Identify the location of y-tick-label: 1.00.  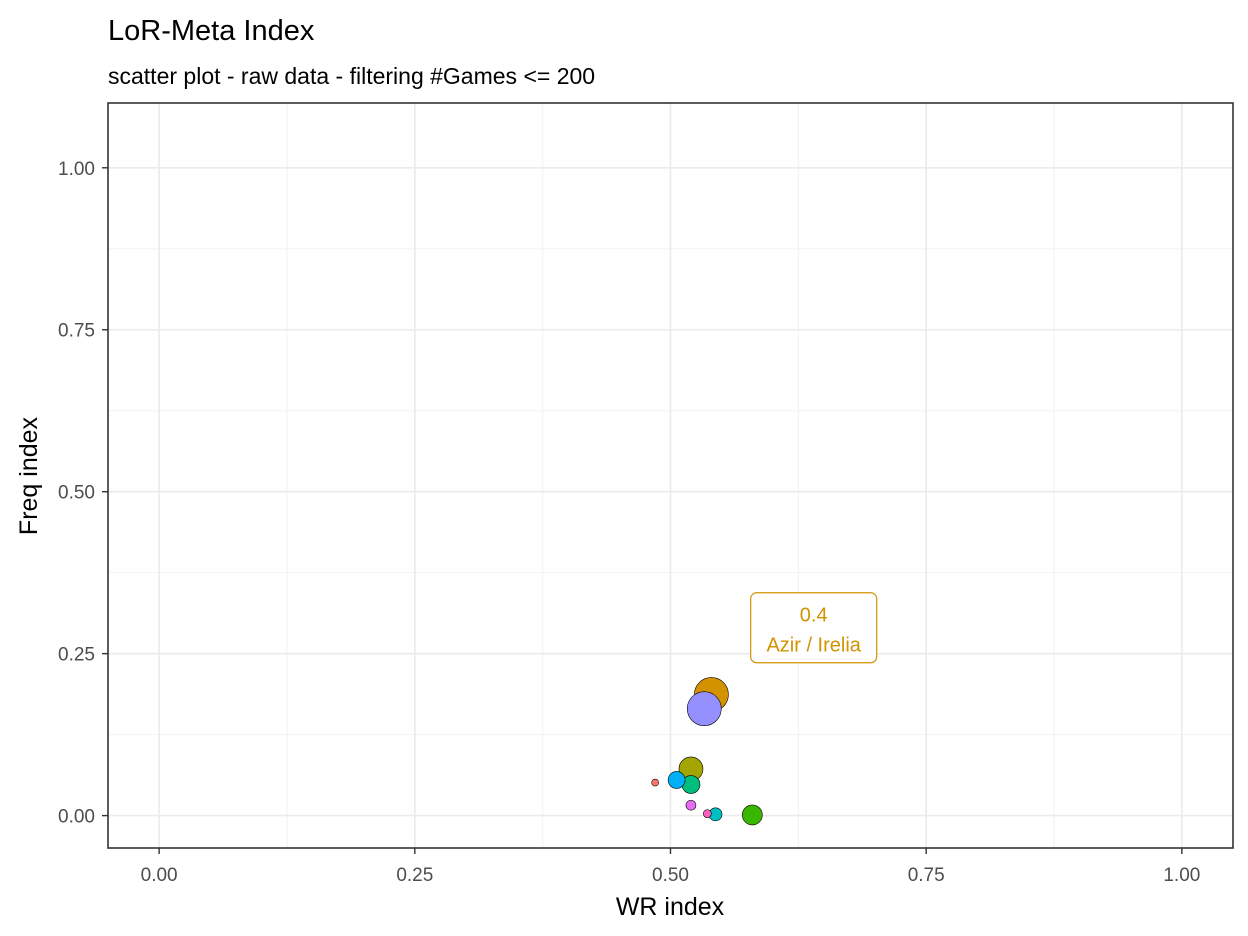
(76, 169).